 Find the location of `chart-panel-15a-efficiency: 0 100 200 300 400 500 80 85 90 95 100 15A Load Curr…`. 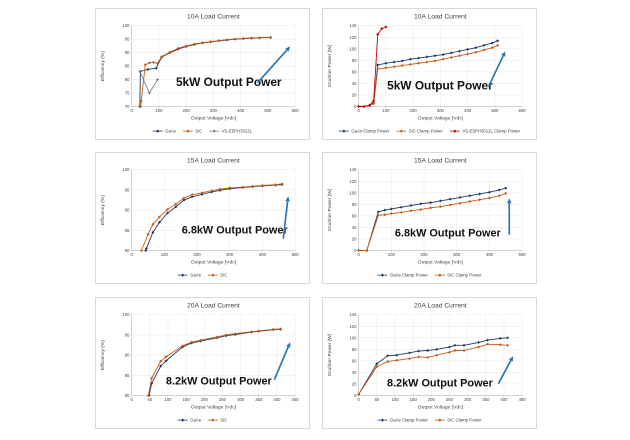

chart-panel-15a-efficiency: 0 100 200 300 400 500 80 85 90 95 100 15A Load Curr… is located at coordinates (202, 218).